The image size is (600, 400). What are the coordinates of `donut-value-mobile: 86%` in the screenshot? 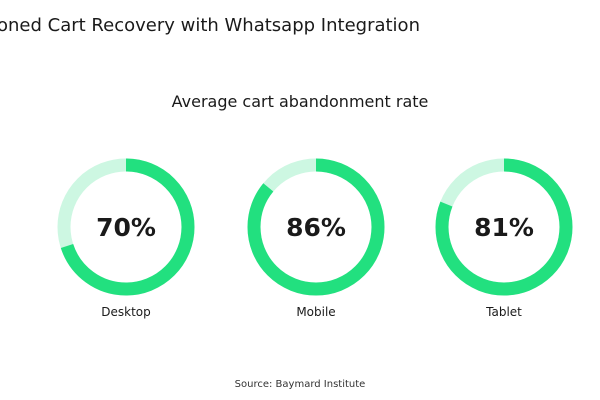 It's located at (316, 227).